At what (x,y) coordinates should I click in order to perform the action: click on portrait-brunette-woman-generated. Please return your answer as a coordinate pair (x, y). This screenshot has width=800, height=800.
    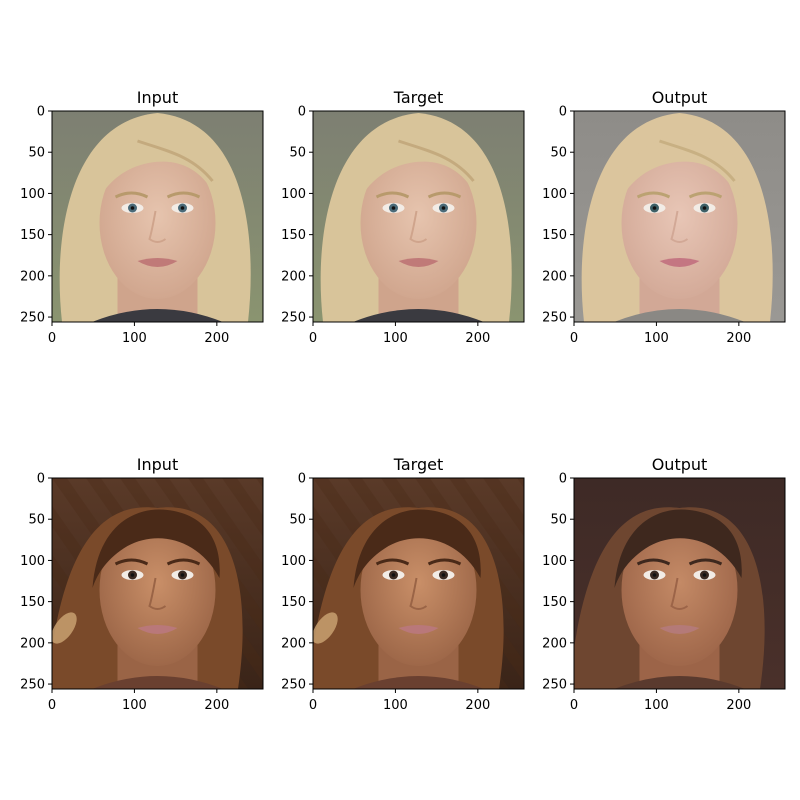
    Looking at the image, I should click on (677, 588).